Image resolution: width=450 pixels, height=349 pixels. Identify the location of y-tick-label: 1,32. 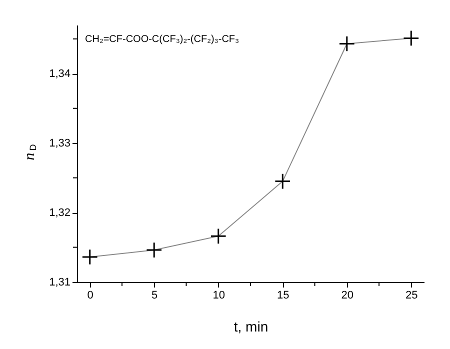
(59, 213).